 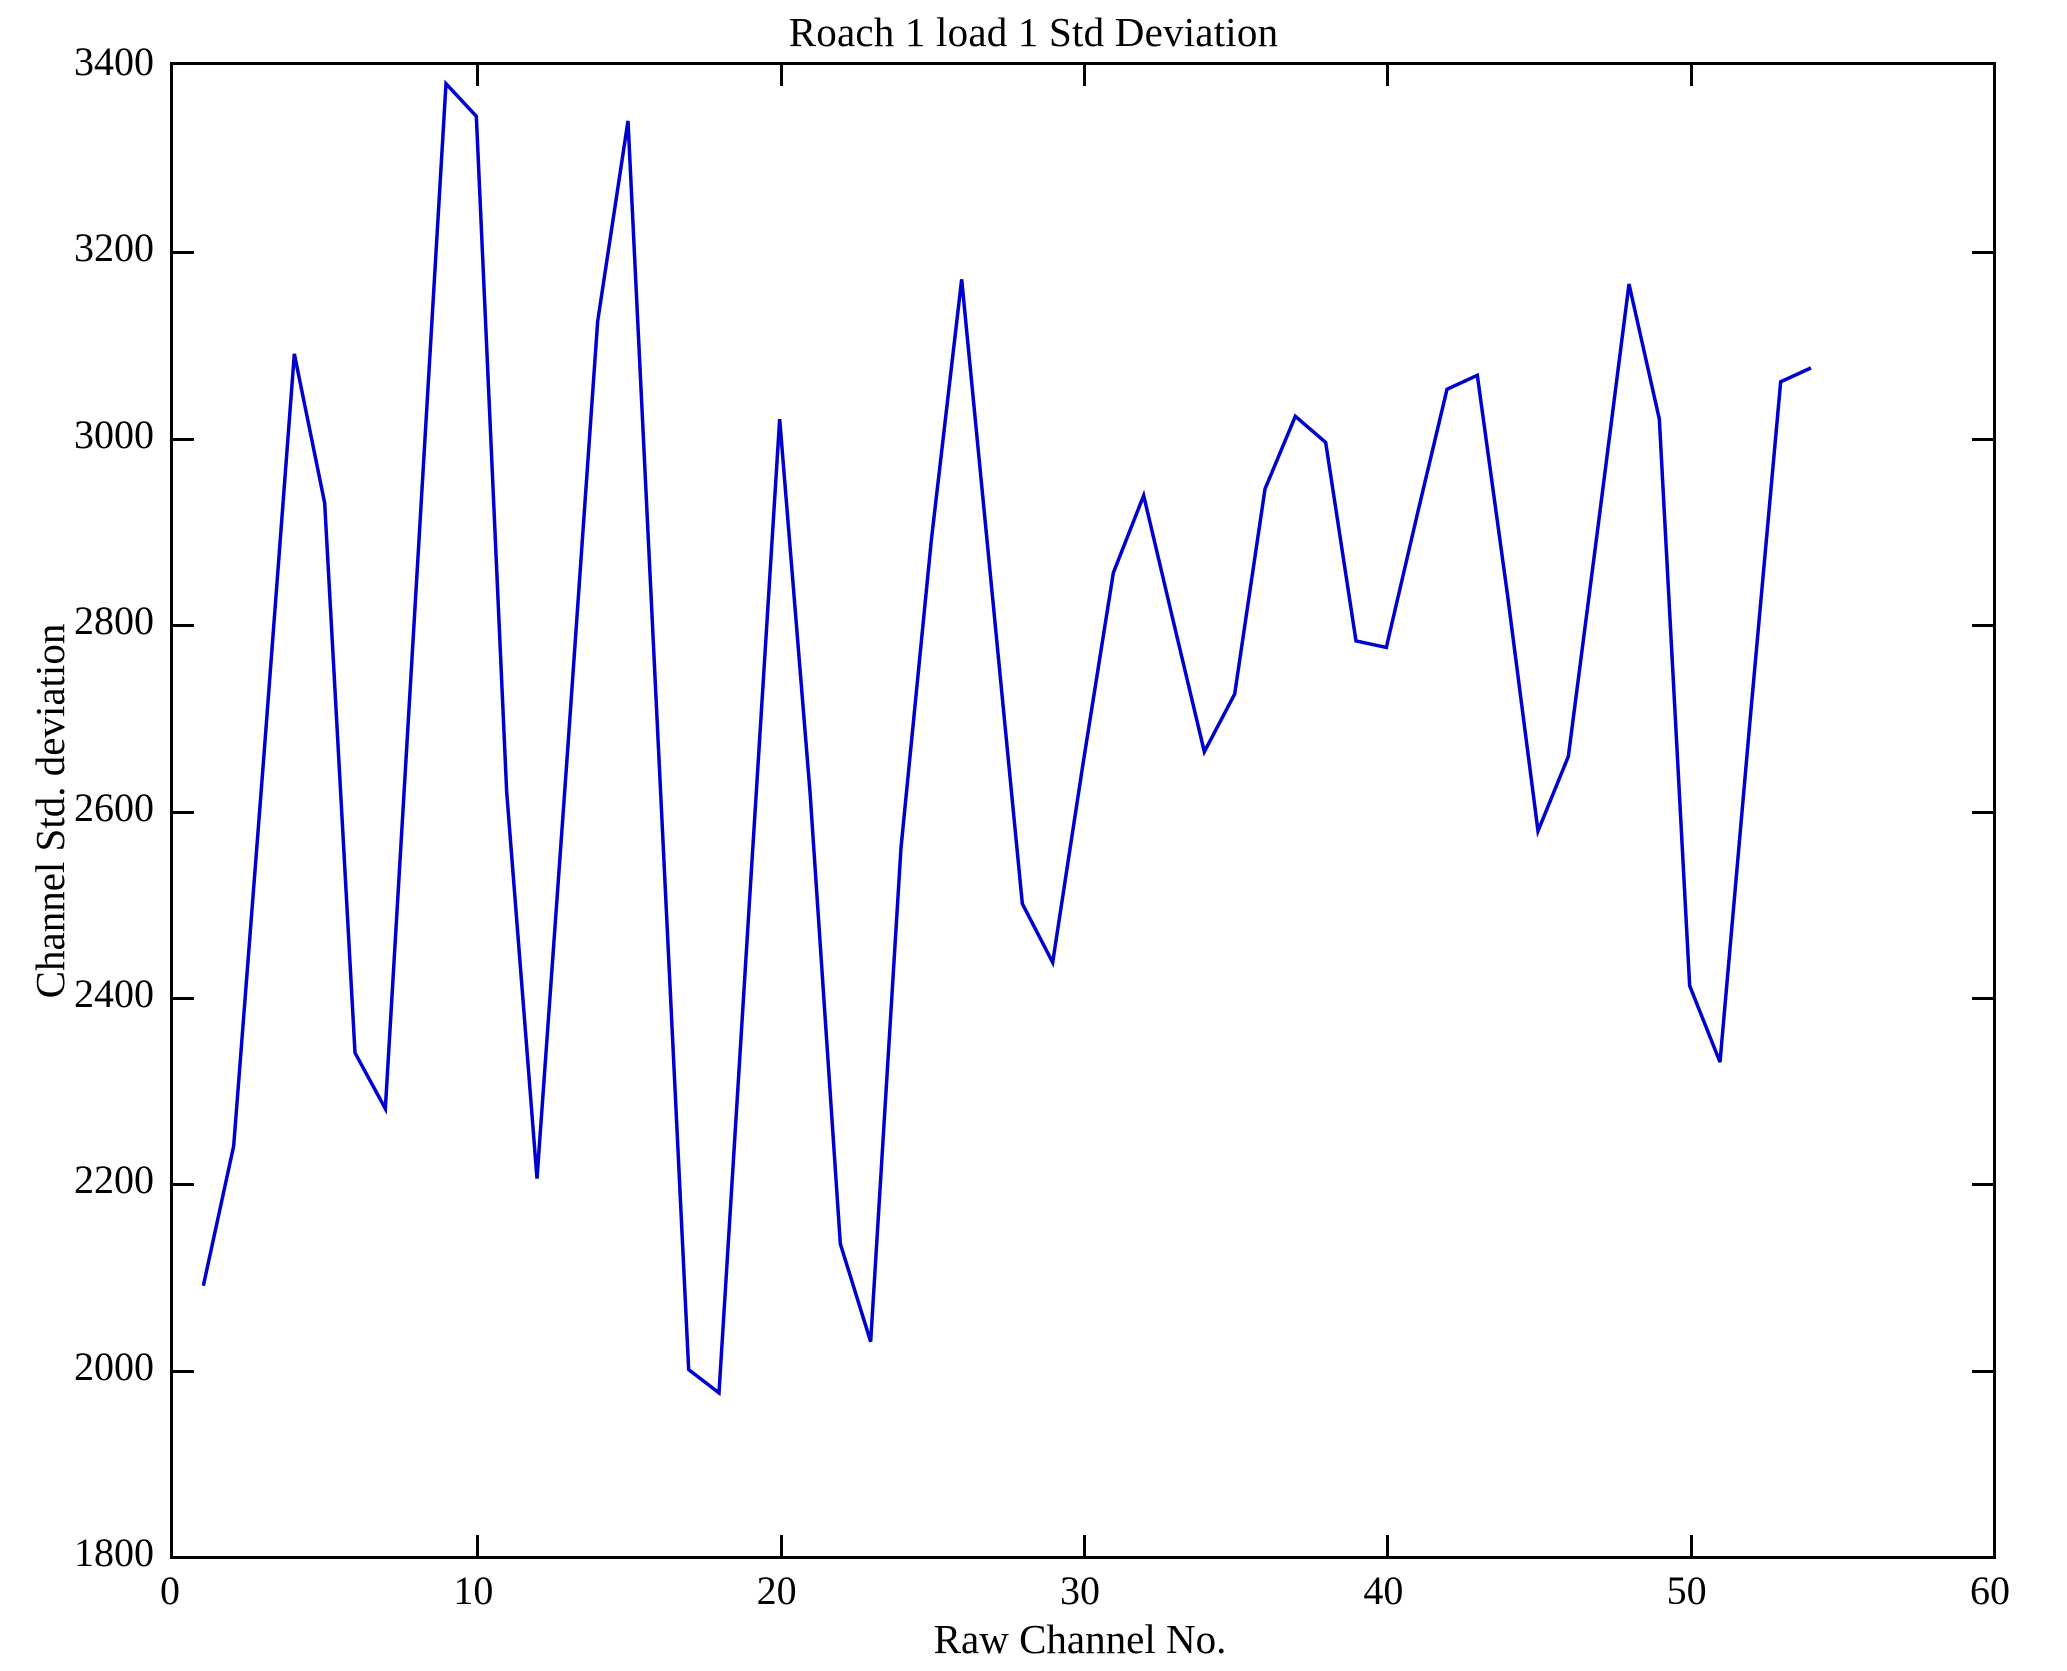 I want to click on y-tick-label: 2800, so click(x=114, y=621).